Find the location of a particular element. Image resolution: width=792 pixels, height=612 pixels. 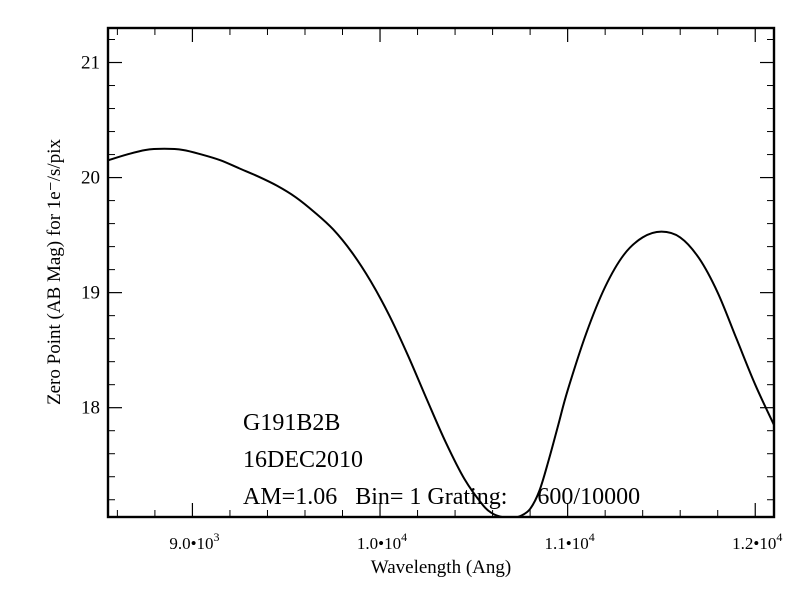

x-tick-label: 1.2•104 is located at coordinates (757, 541).